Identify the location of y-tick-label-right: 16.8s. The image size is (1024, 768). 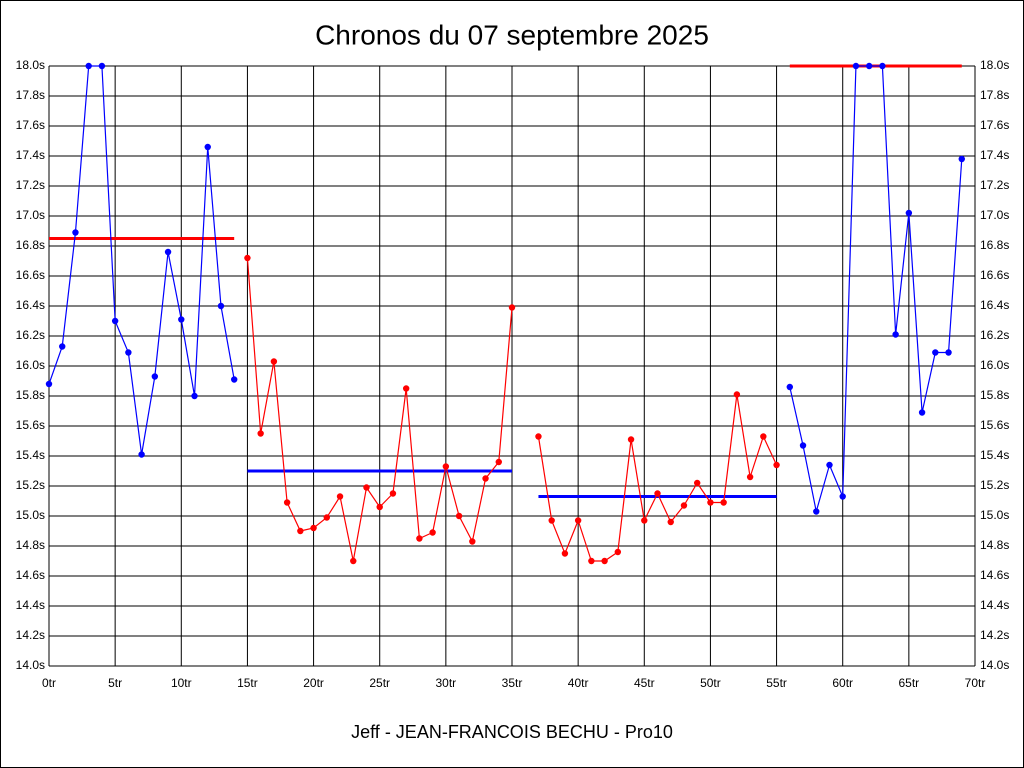
(994, 245).